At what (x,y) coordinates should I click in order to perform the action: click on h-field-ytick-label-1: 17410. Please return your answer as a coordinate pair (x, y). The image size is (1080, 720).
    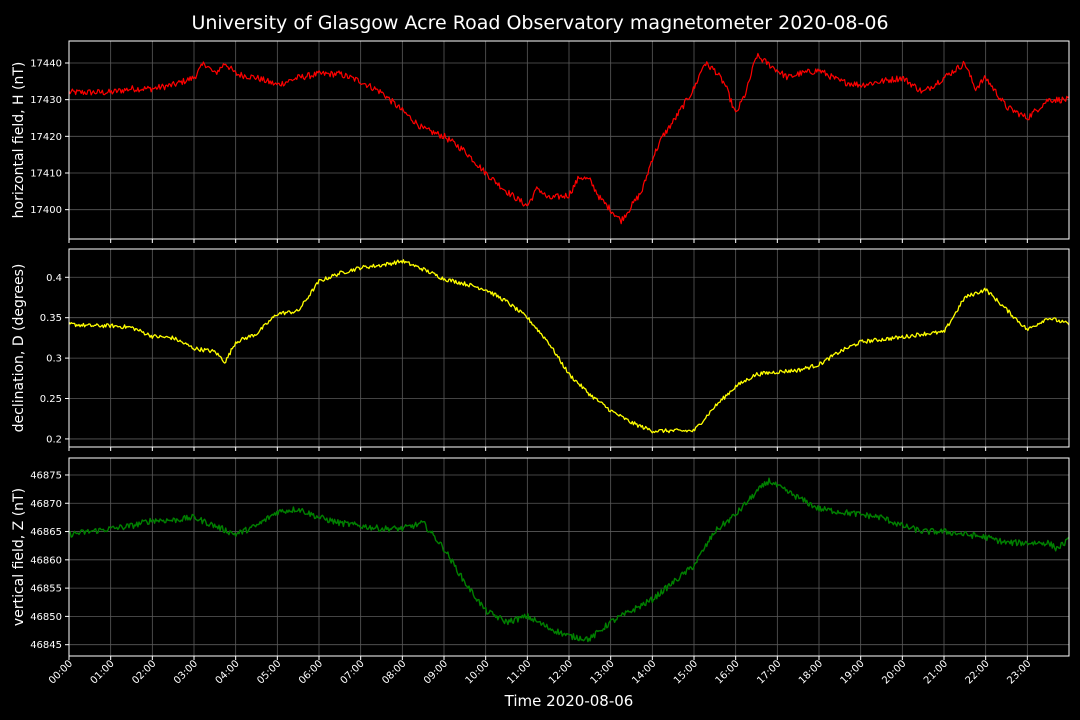
    Looking at the image, I should click on (46, 174).